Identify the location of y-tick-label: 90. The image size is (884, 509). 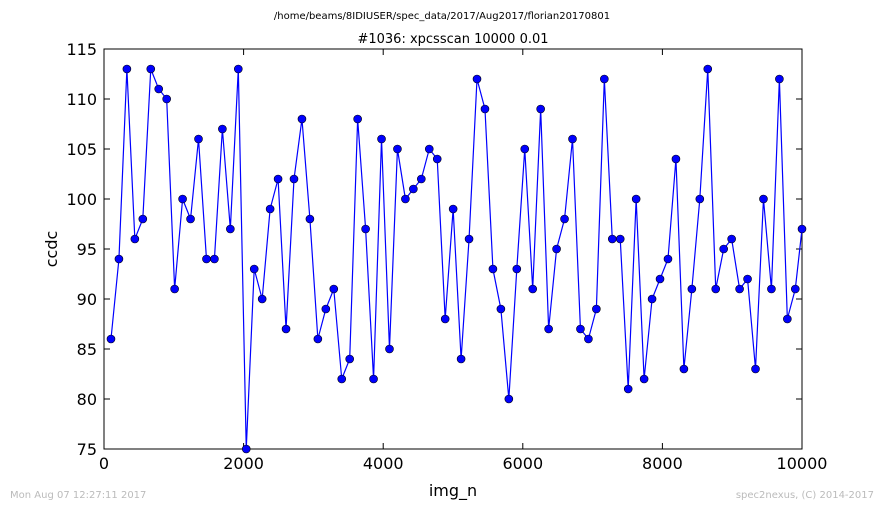
(87, 299).